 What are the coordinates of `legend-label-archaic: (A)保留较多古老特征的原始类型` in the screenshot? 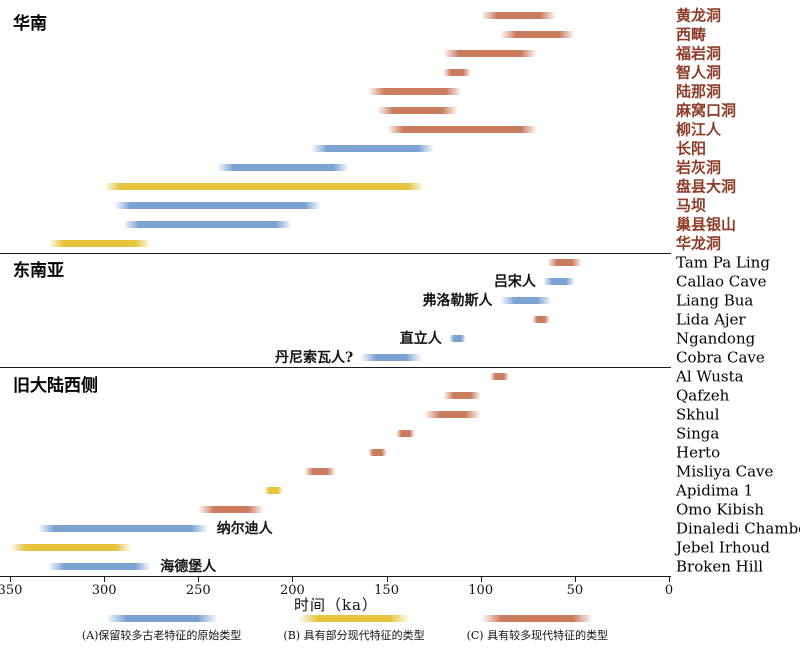 It's located at (161, 635).